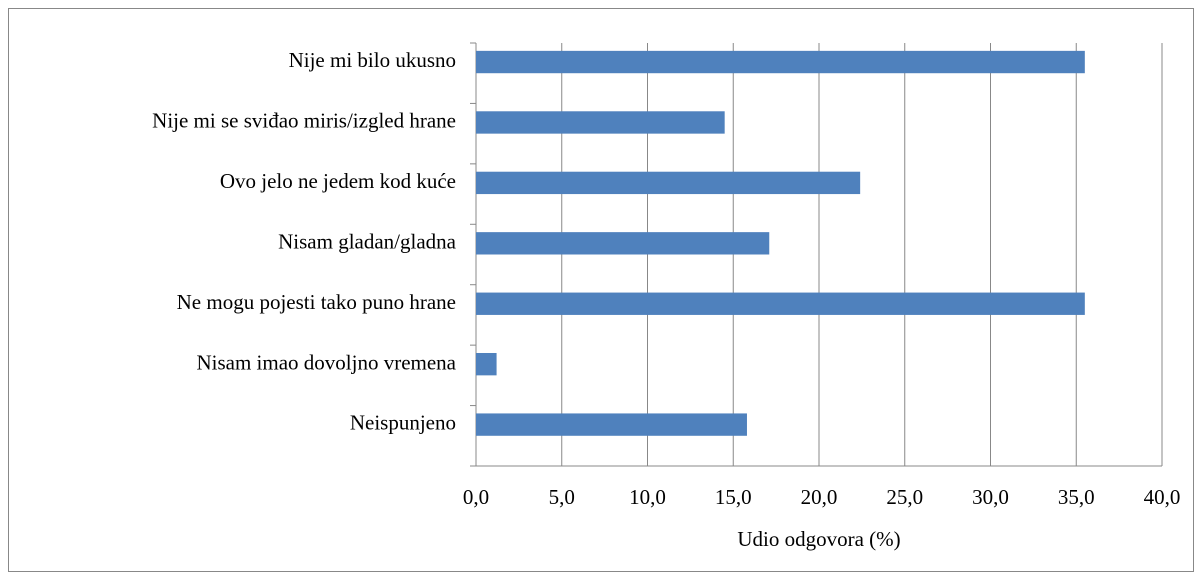  I want to click on y-tick-label: Ovo jelo ne jedem kod kuće, so click(338, 181).